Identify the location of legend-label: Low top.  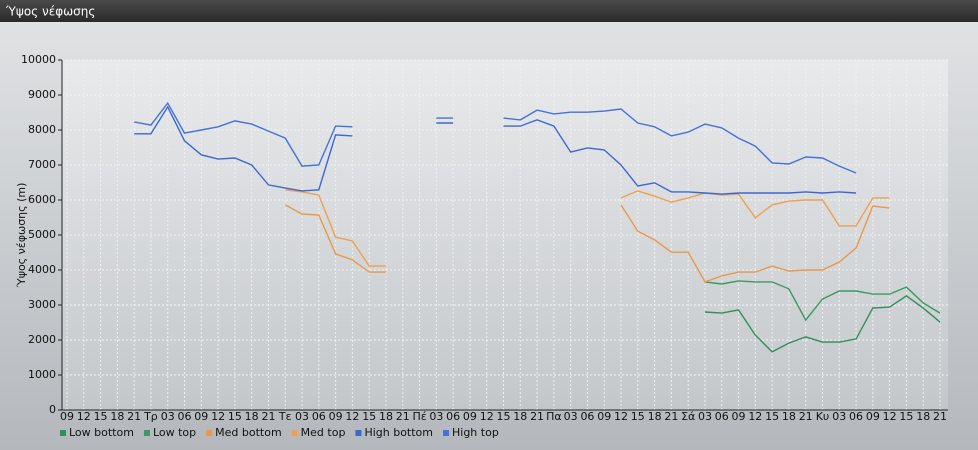
(174, 432).